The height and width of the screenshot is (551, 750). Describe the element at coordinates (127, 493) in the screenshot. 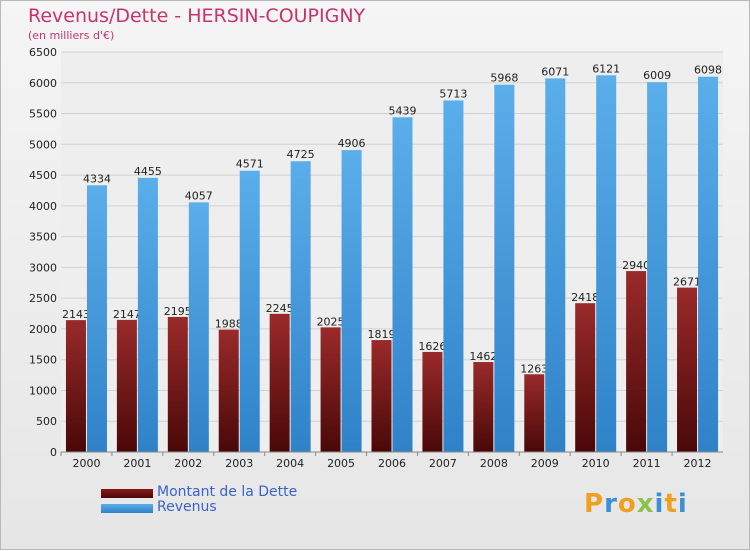

I see `legend-swatch-dette` at that location.